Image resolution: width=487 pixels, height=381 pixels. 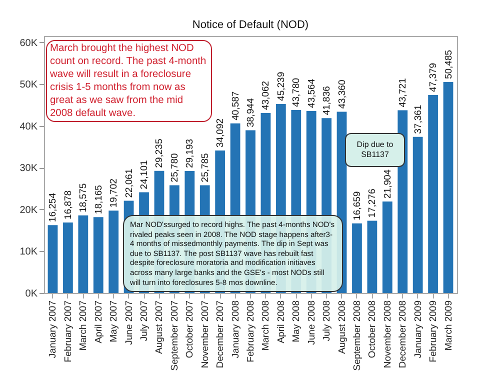 I want to click on y-tick-label: 50K, so click(x=29, y=85).